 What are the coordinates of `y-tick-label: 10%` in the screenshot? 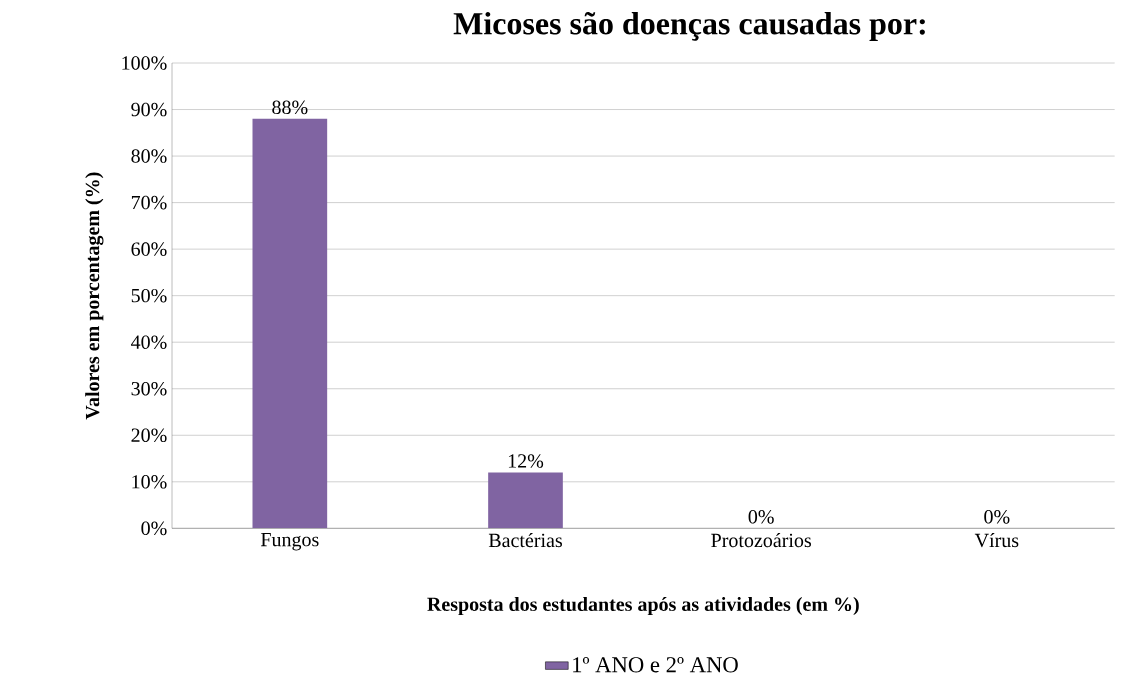 It's located at (149, 482).